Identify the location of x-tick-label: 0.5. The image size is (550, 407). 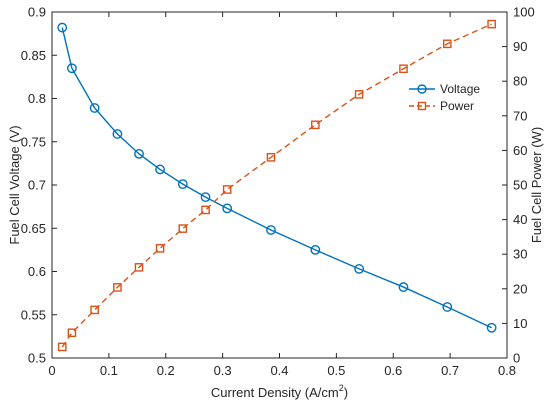
(336, 370).